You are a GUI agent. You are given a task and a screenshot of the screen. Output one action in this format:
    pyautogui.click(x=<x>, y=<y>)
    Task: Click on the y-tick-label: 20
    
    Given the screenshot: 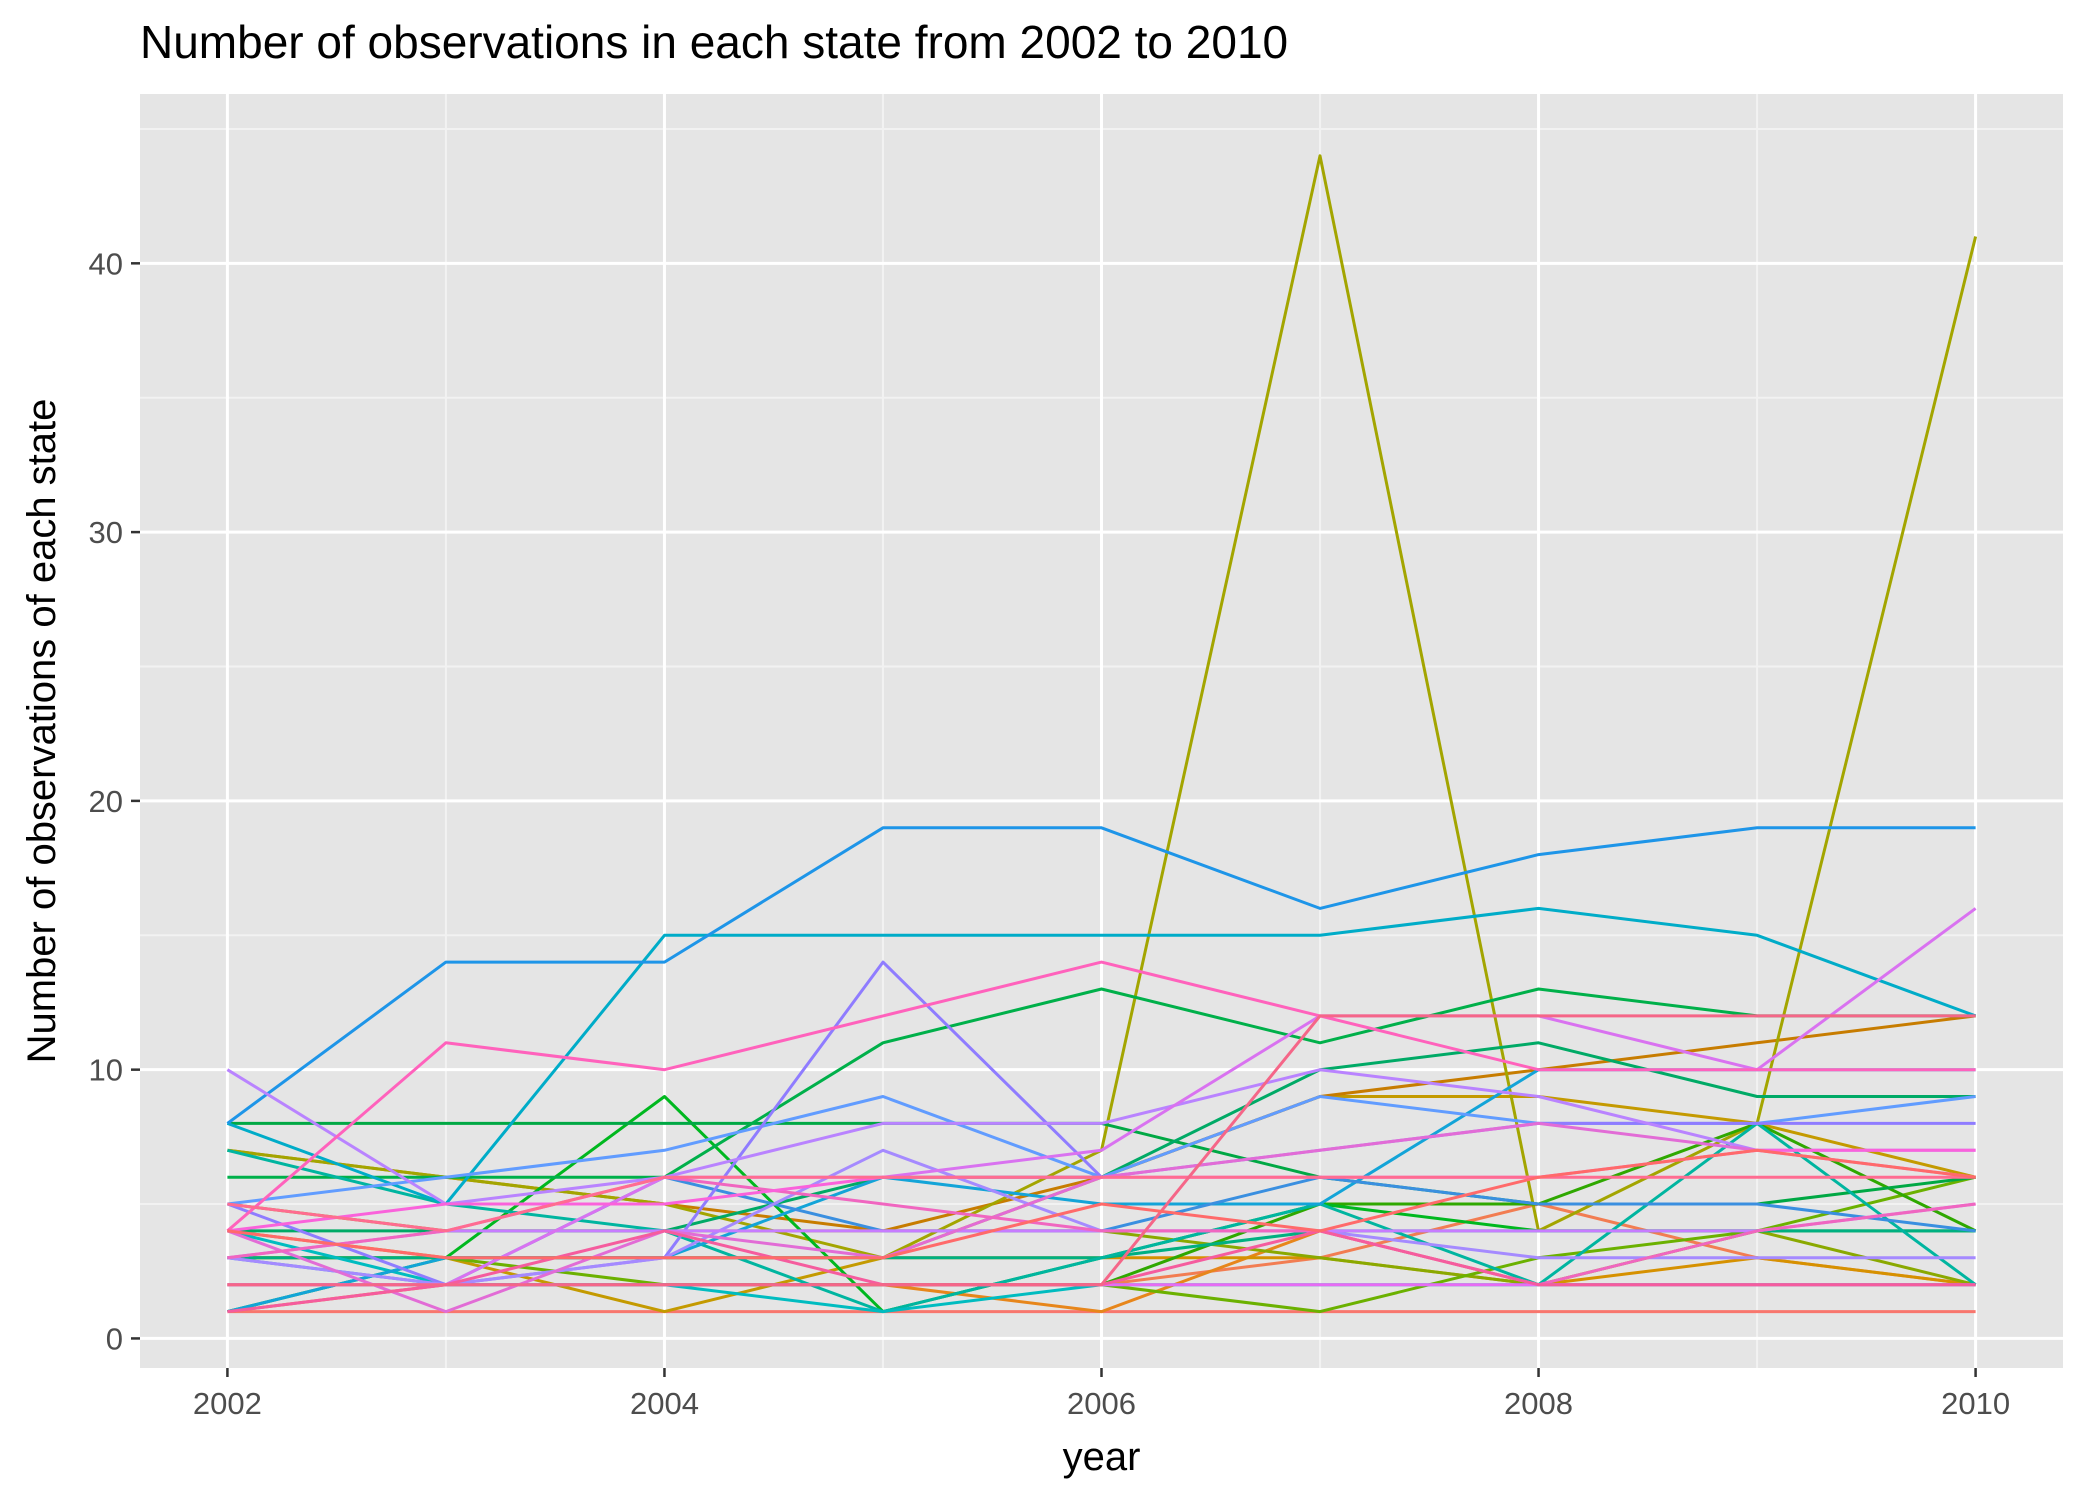 What is the action you would take?
    pyautogui.click(x=106, y=801)
    